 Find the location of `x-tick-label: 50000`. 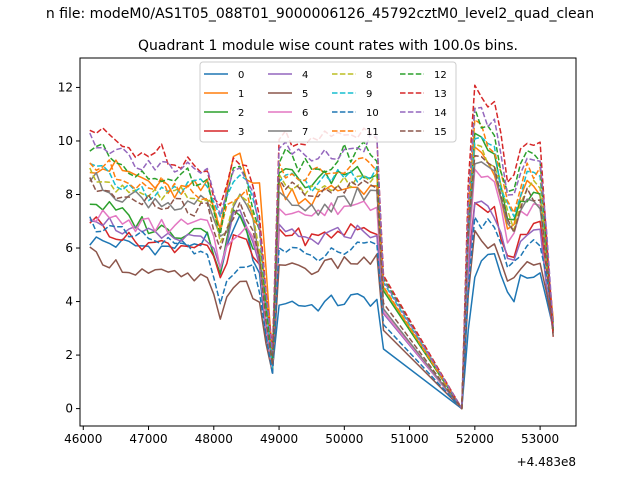

x-tick-label: 50000 is located at coordinates (344, 439).